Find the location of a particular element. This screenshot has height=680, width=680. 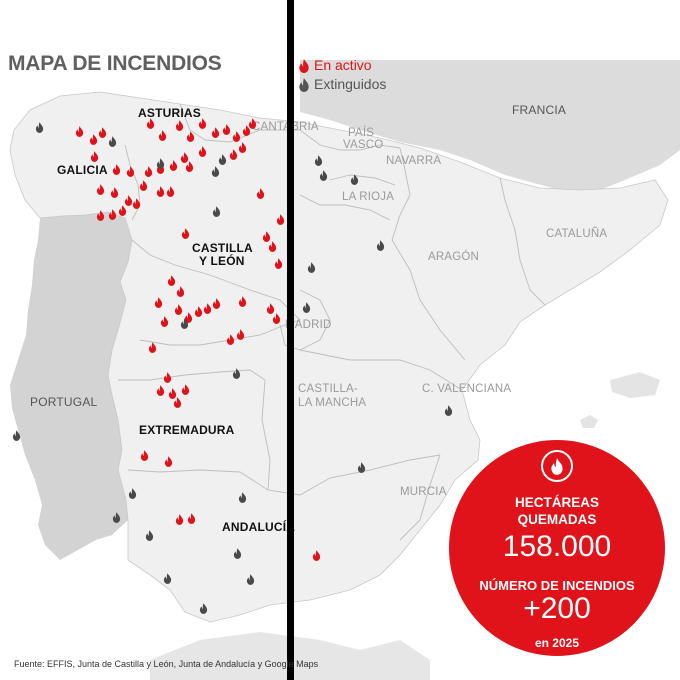

label-castilla-leon-2: Y LEÓN is located at coordinates (222, 260).